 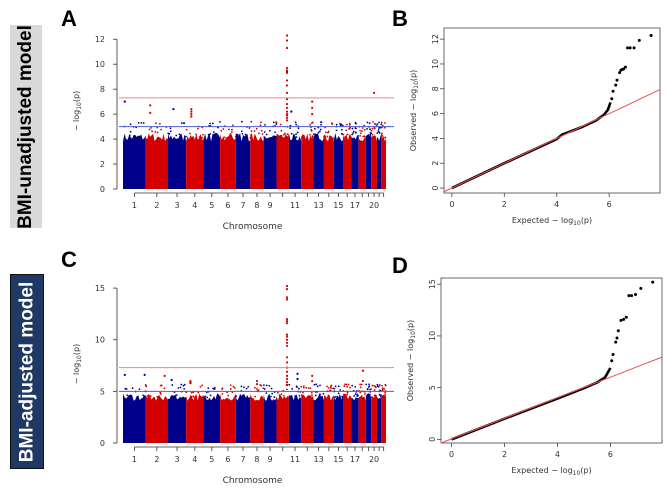 I want to click on x-tick-label: 15, so click(x=338, y=205).